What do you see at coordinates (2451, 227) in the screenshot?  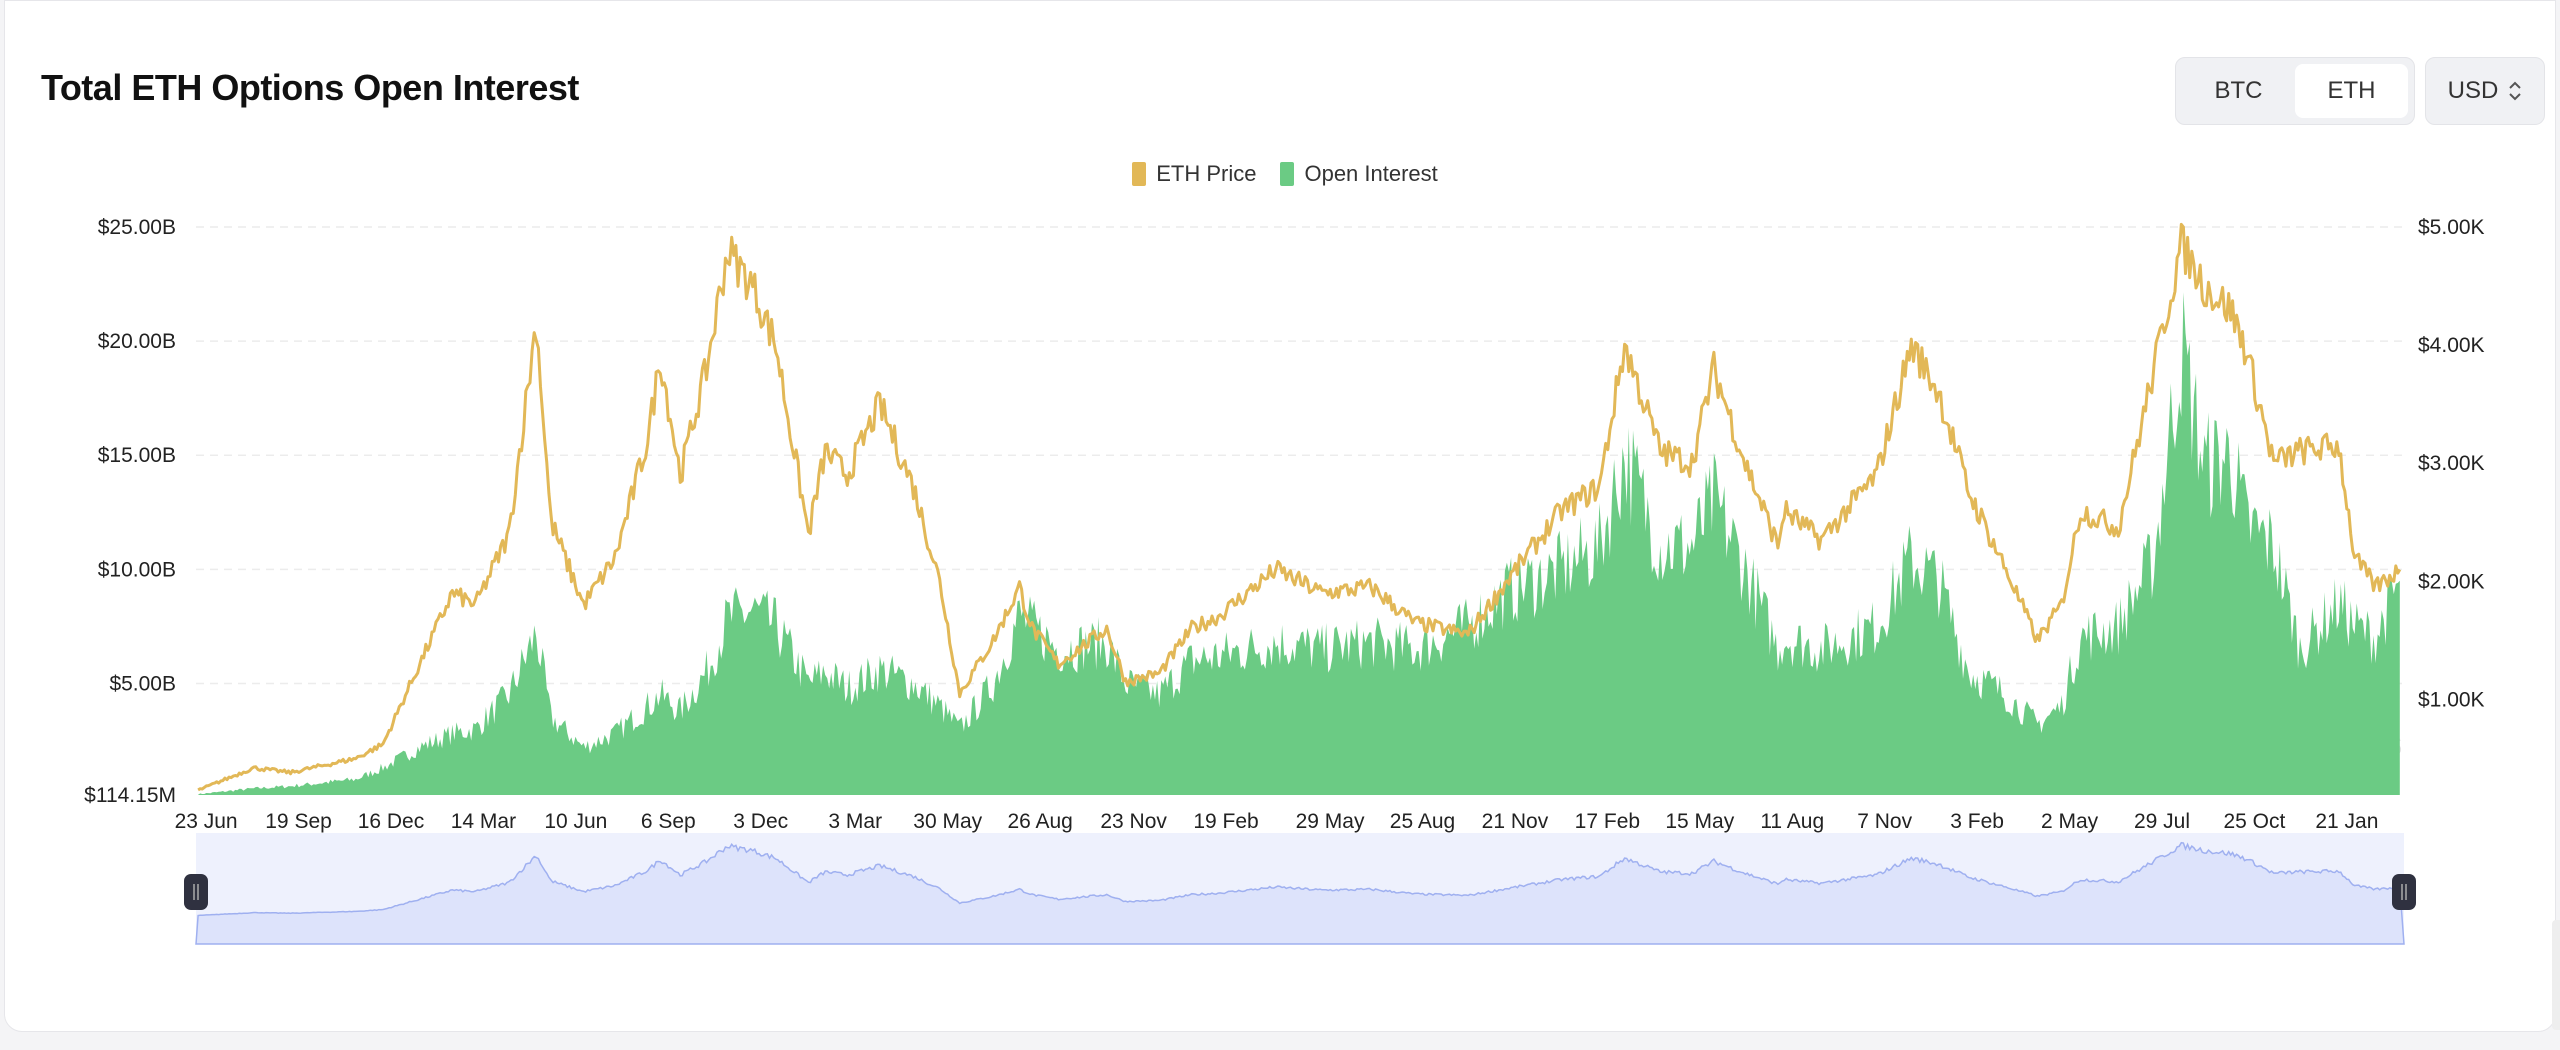 I see `right-axis-tick: $5.00K` at bounding box center [2451, 227].